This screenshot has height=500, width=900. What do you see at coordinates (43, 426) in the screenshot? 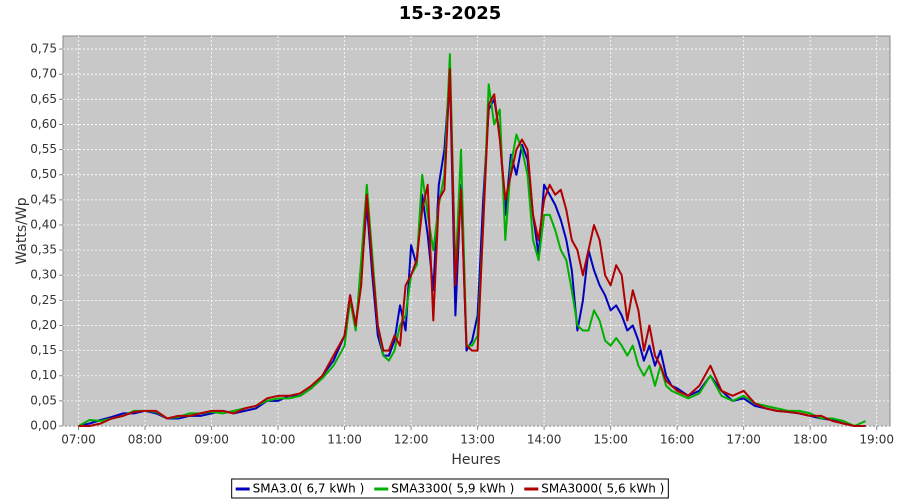
I see `y-tick-label: 0,00` at bounding box center [43, 426].